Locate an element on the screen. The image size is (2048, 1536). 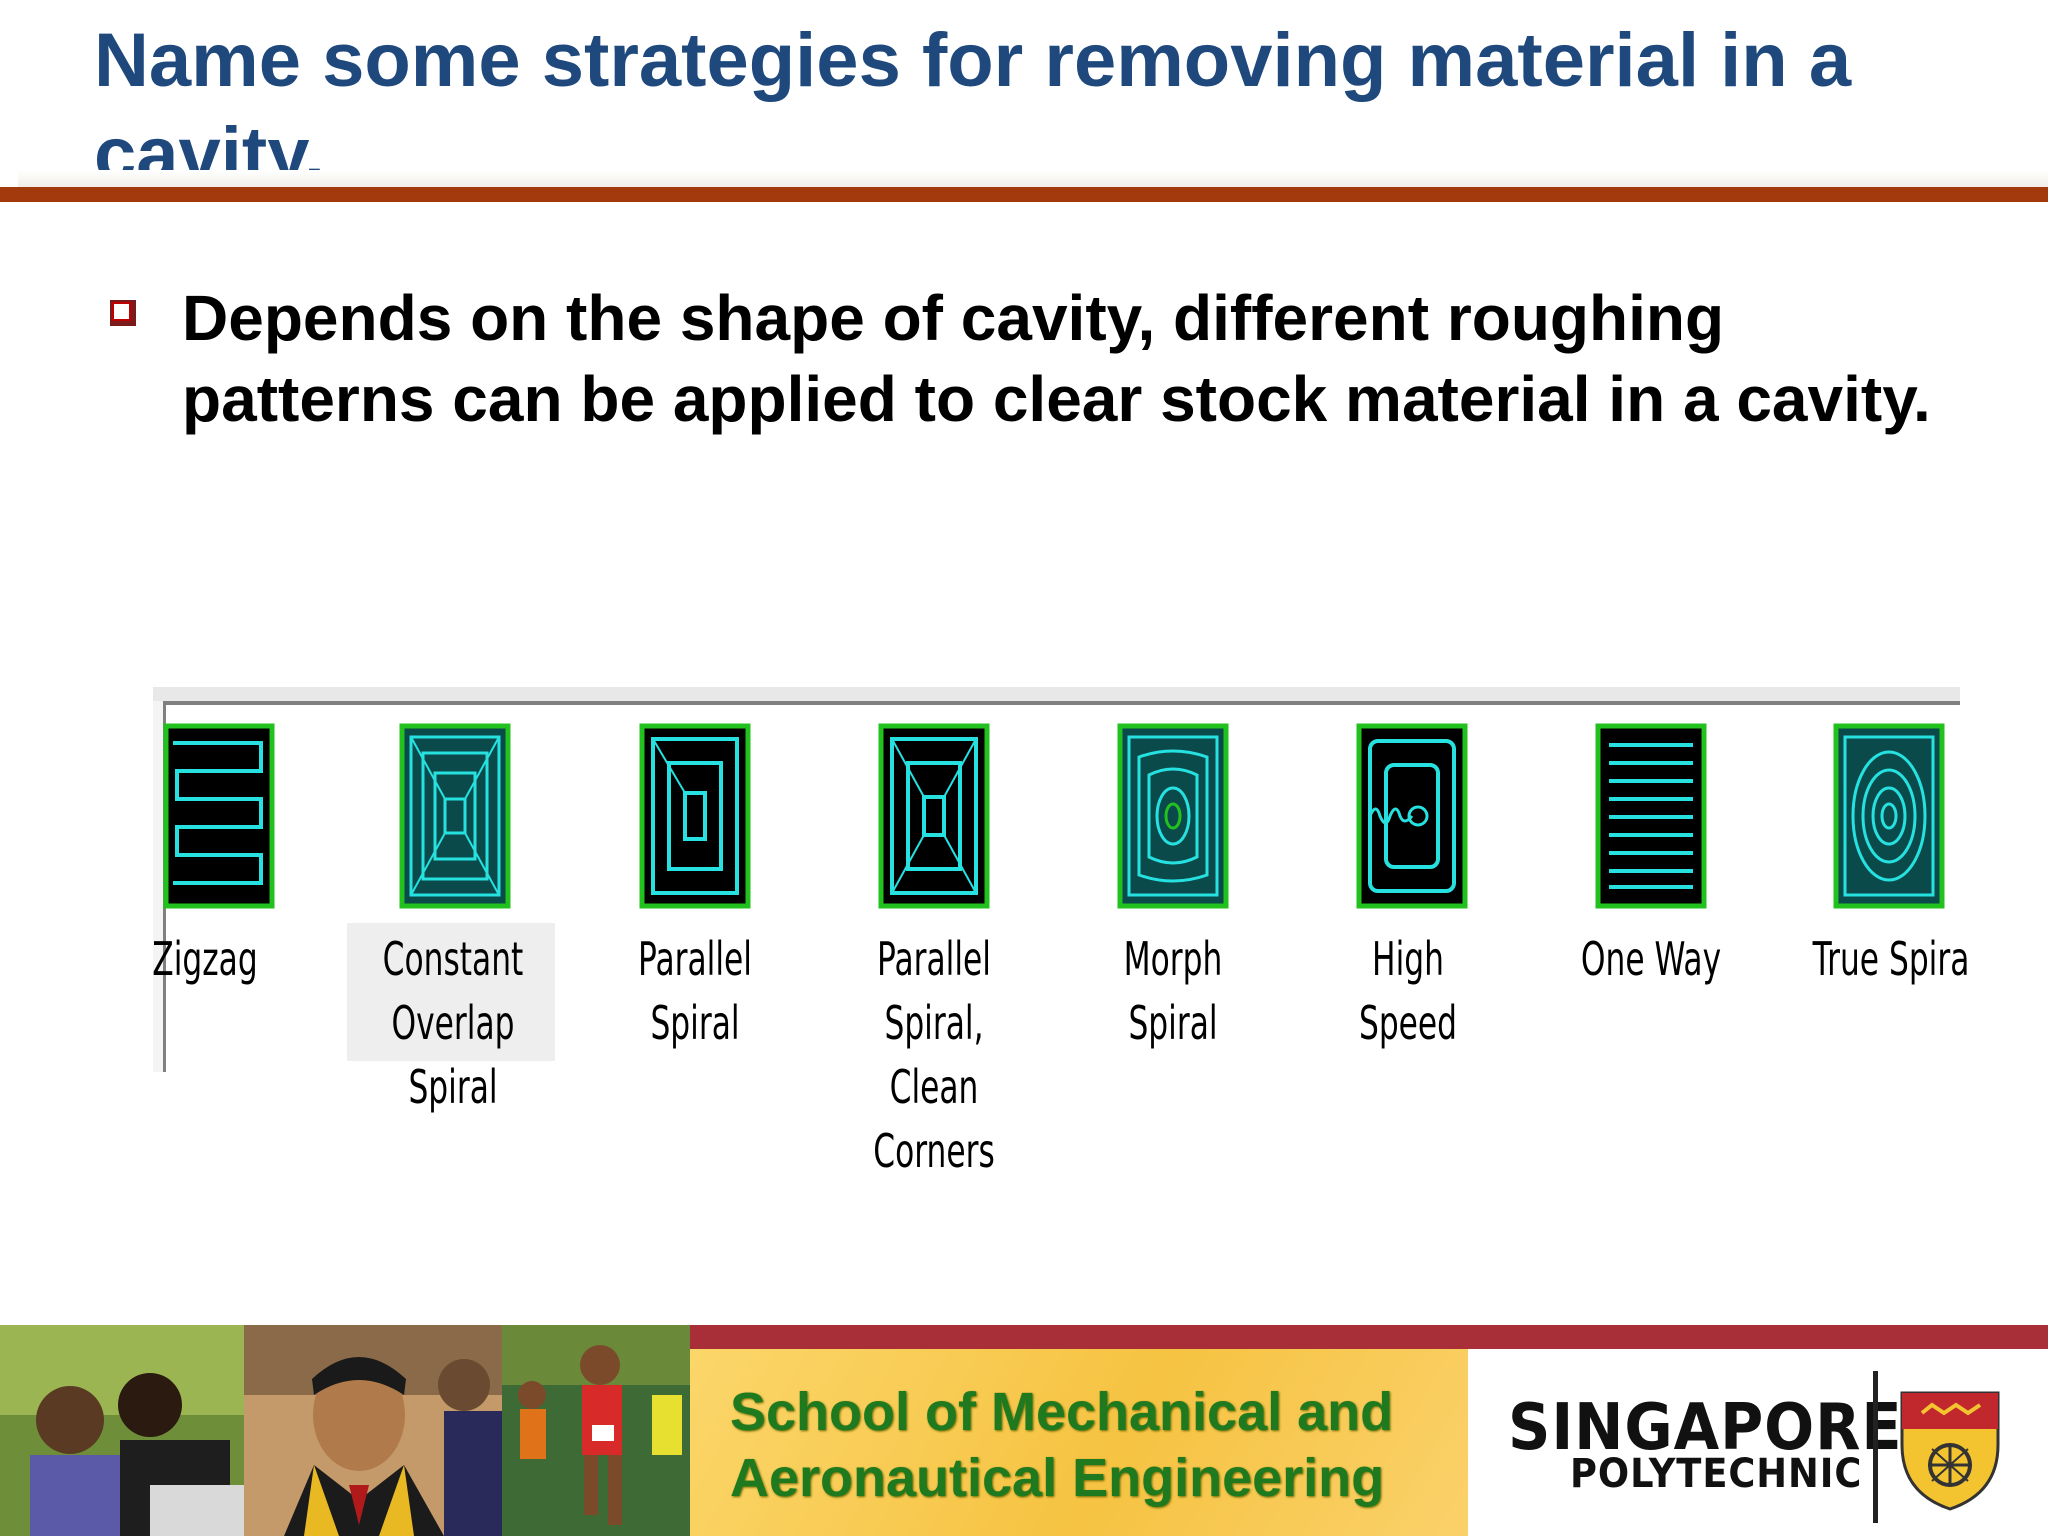
high-speed-icon is located at coordinates (1412, 816).